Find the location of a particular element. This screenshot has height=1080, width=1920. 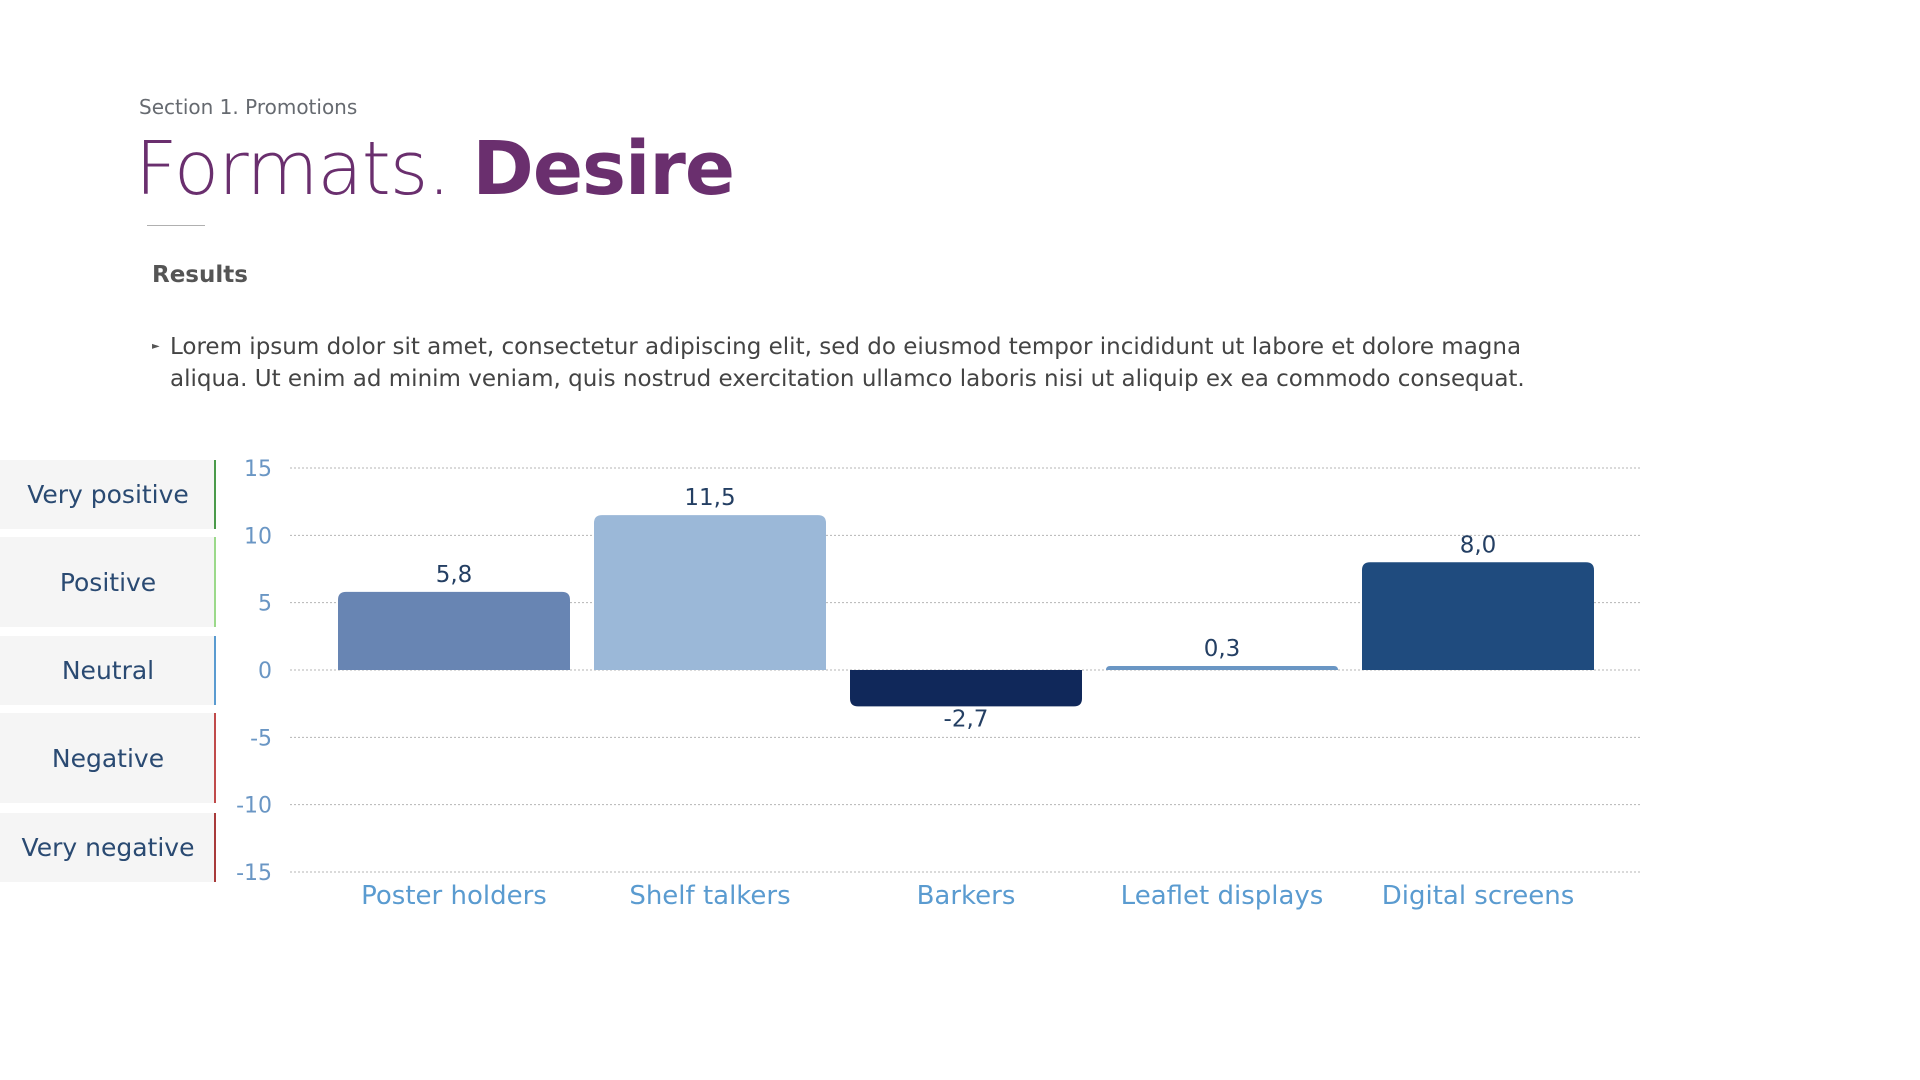

page-title-light: Formats. is located at coordinates (293, 169).